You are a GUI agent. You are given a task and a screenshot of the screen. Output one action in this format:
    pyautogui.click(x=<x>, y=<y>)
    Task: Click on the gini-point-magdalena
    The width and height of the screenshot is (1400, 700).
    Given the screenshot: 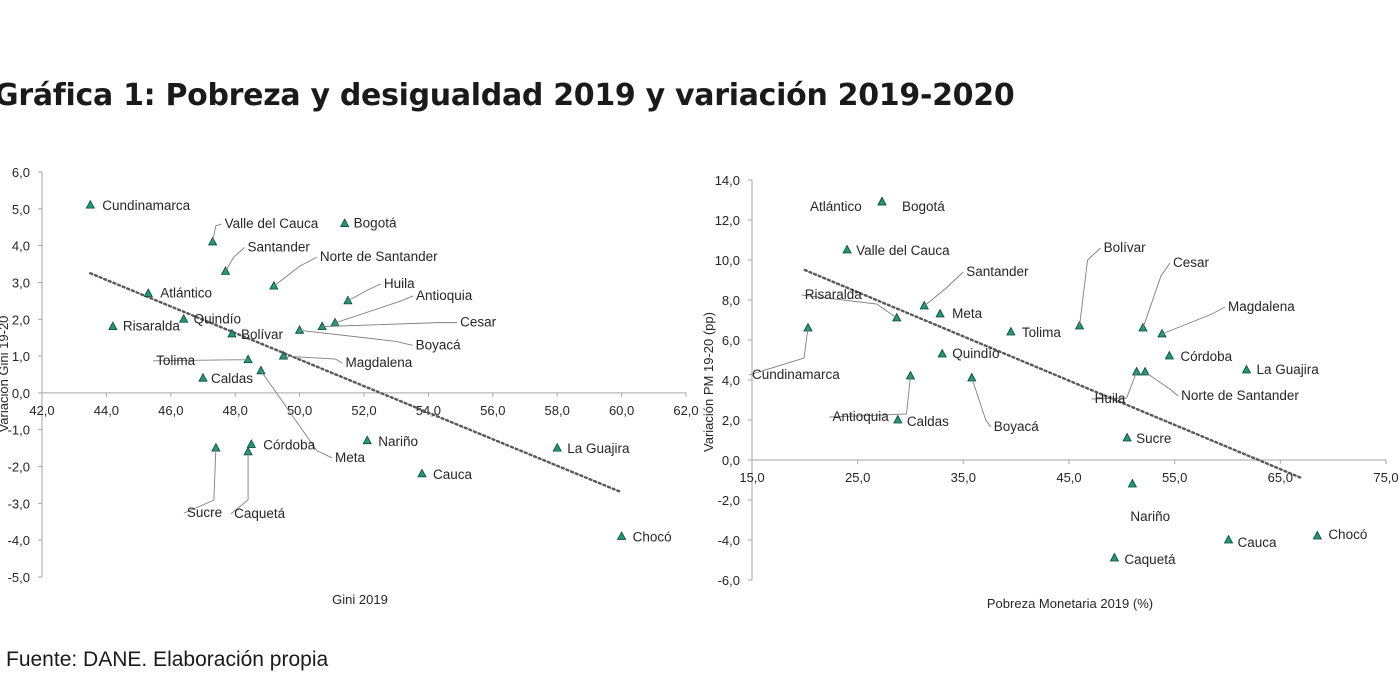 What is the action you would take?
    pyautogui.click(x=283, y=355)
    